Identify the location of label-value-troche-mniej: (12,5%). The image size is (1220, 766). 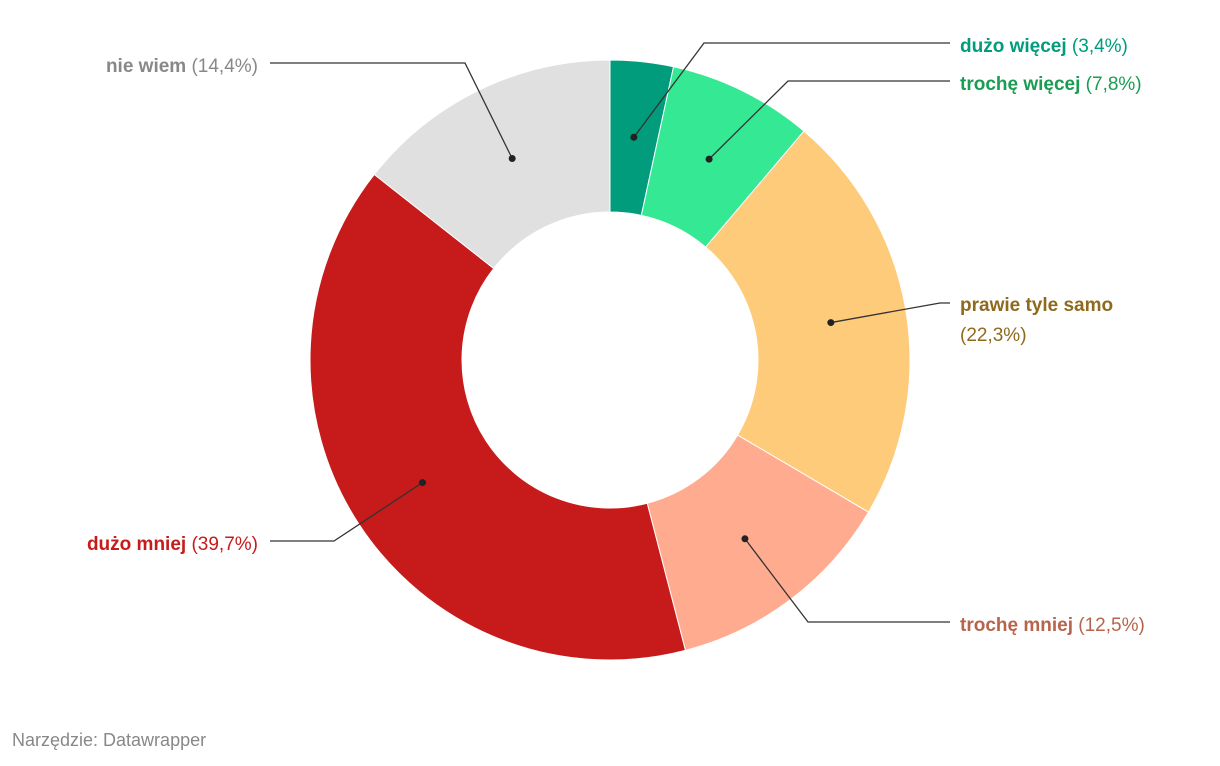
(1109, 625).